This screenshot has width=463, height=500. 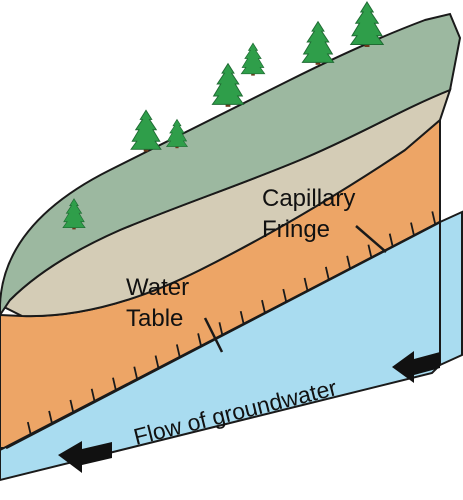 What do you see at coordinates (154, 318) in the screenshot?
I see `water-table-label-line2: Table` at bounding box center [154, 318].